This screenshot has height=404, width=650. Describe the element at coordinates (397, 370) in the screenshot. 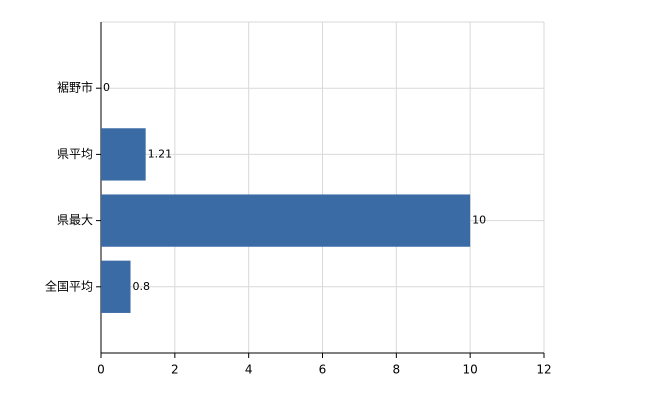

I see `x-tick-label: 8` at that location.